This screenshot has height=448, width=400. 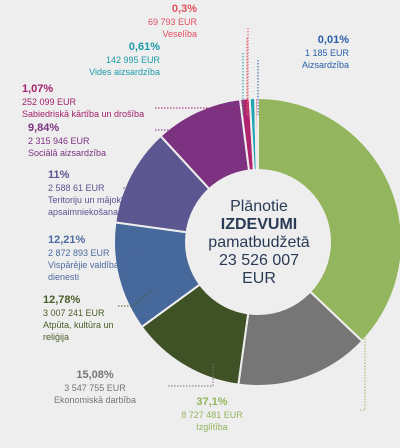 What do you see at coordinates (67, 240) in the screenshot?
I see `slice-percent-label: 12,21%` at bounding box center [67, 240].